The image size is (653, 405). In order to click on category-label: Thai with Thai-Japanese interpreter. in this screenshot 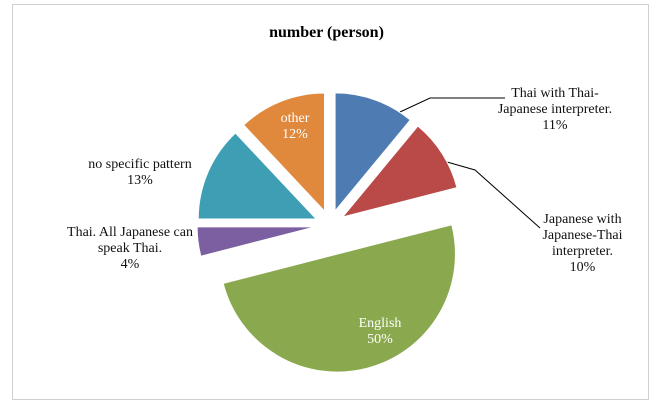, I will do `click(555, 101)`.